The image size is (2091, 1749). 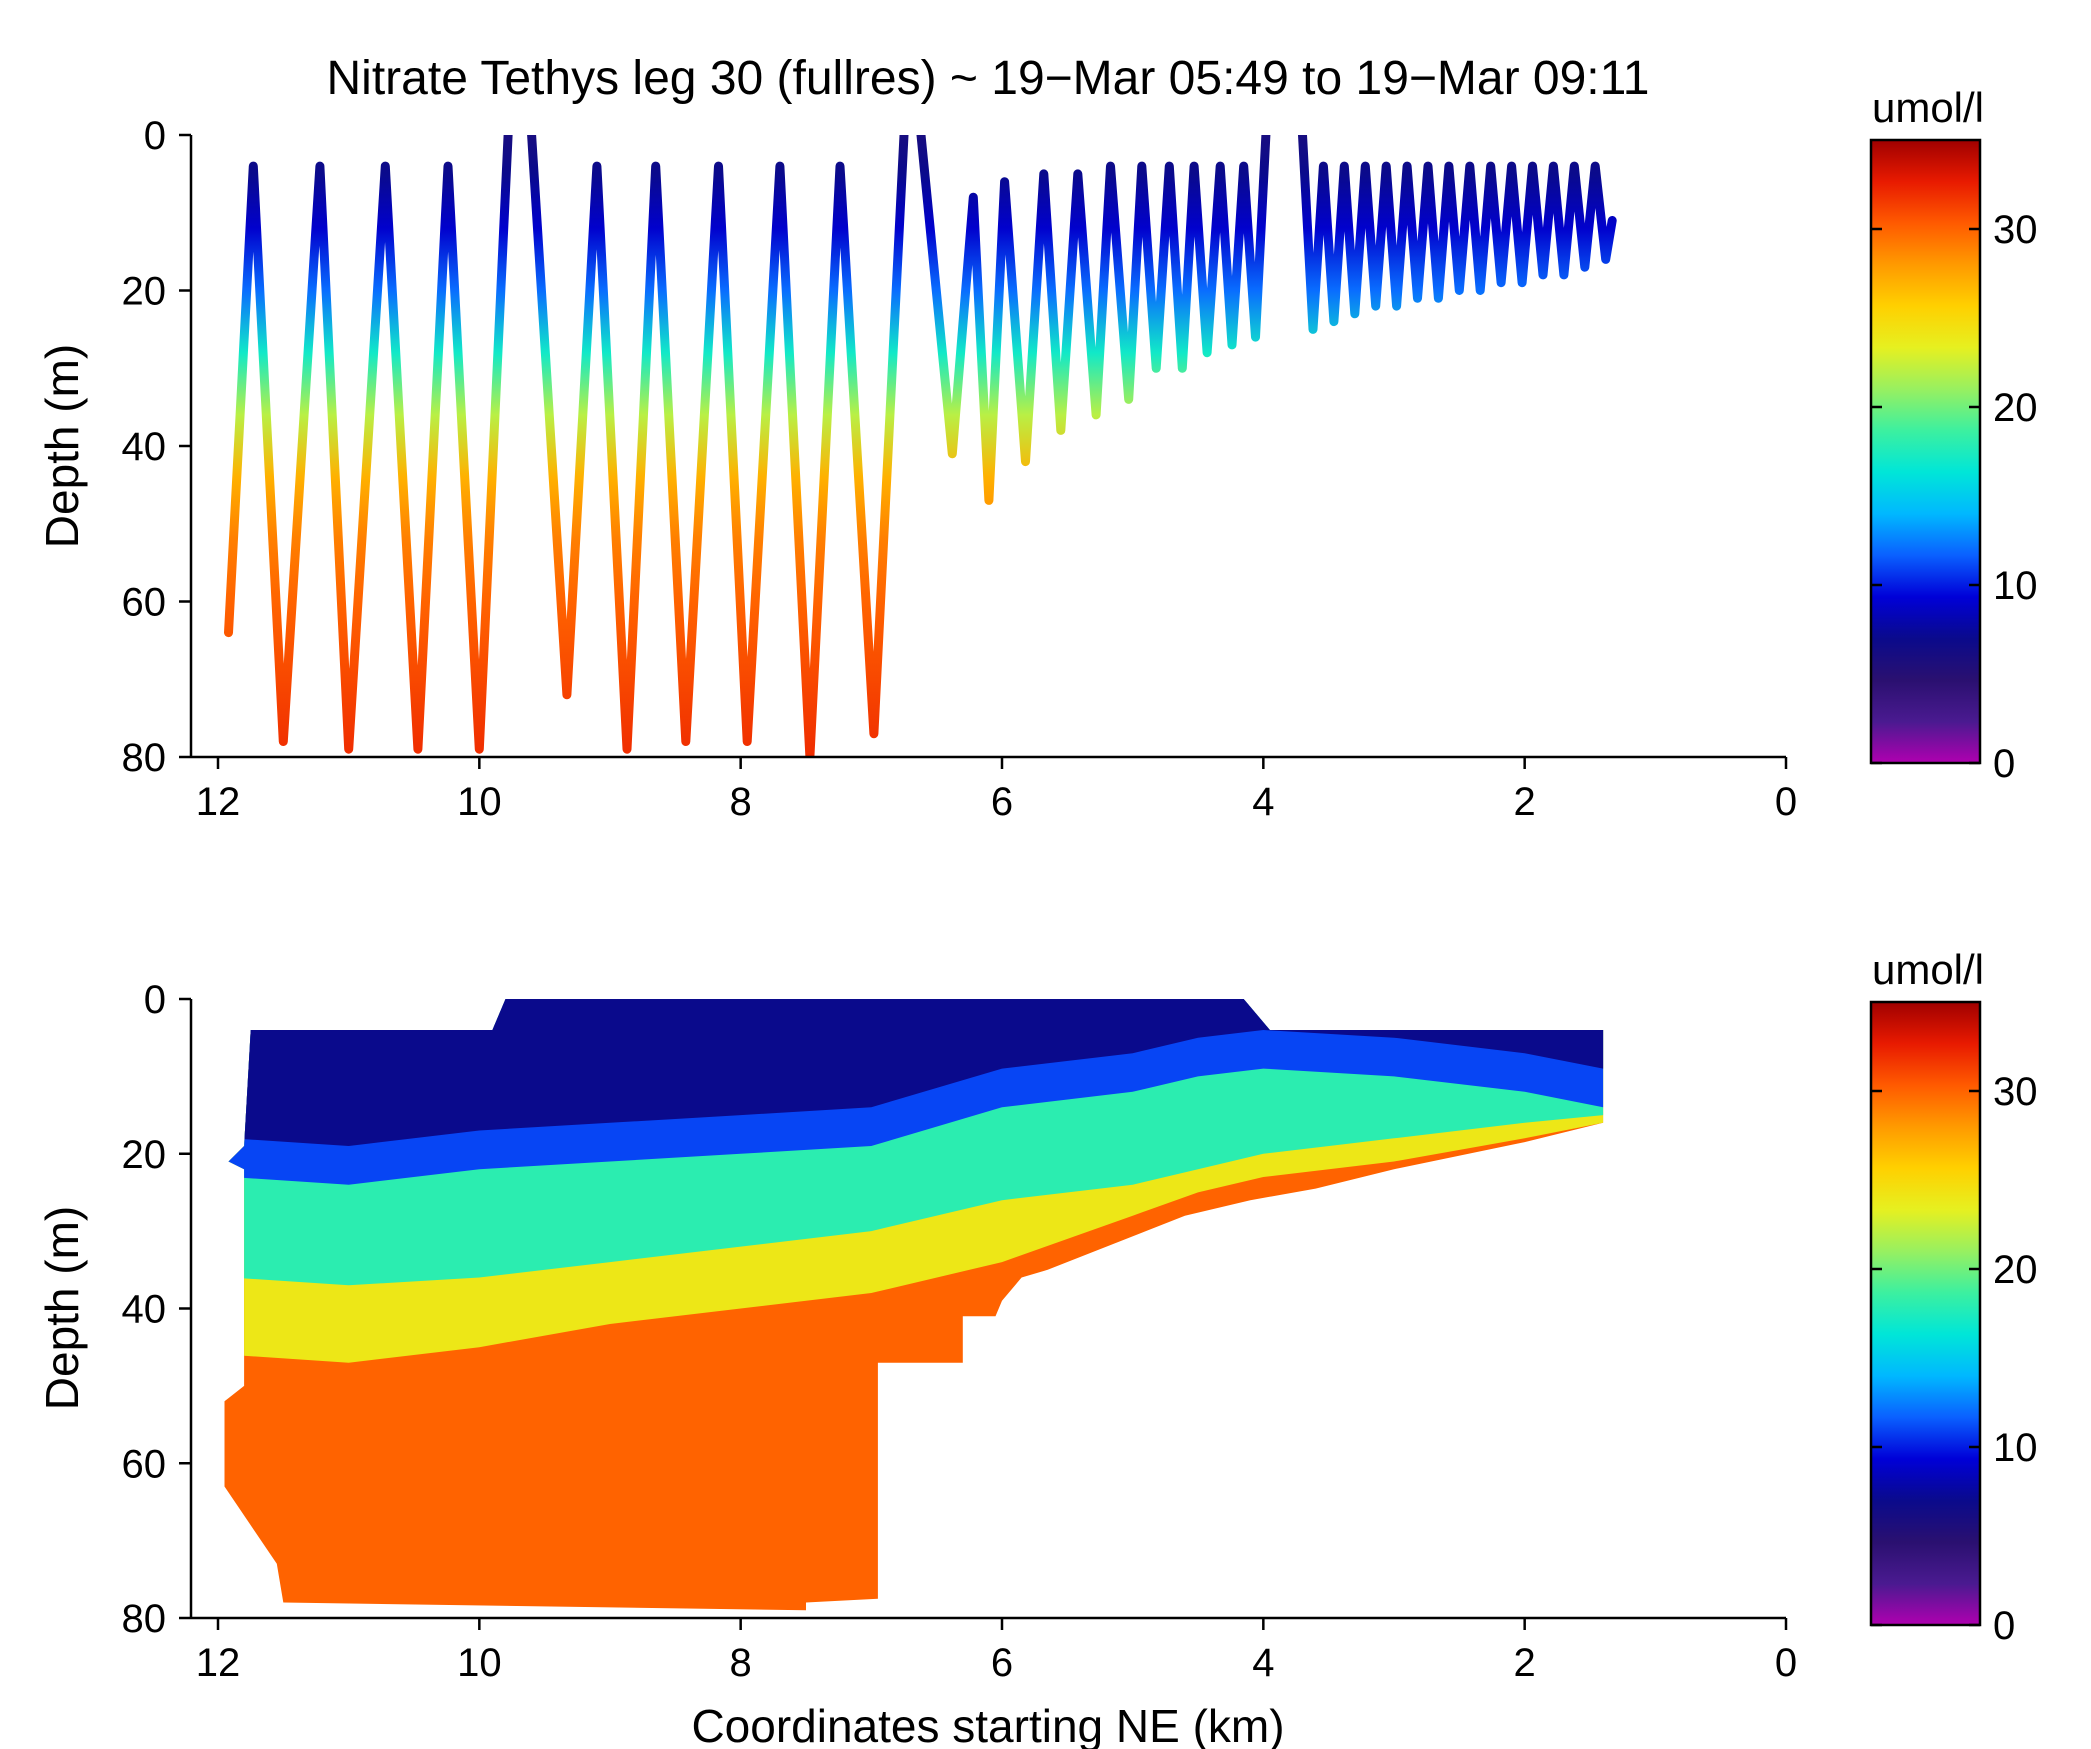 I want to click on bottom-x-tick-label: 6, so click(x=1002, y=1663).